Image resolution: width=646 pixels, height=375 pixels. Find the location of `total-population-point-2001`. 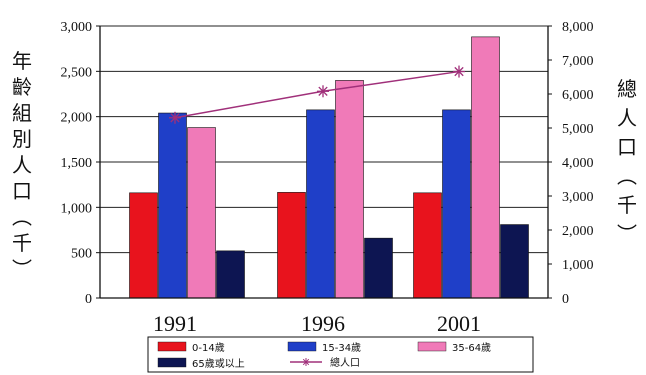

total-population-point-2001 is located at coordinates (459, 71).